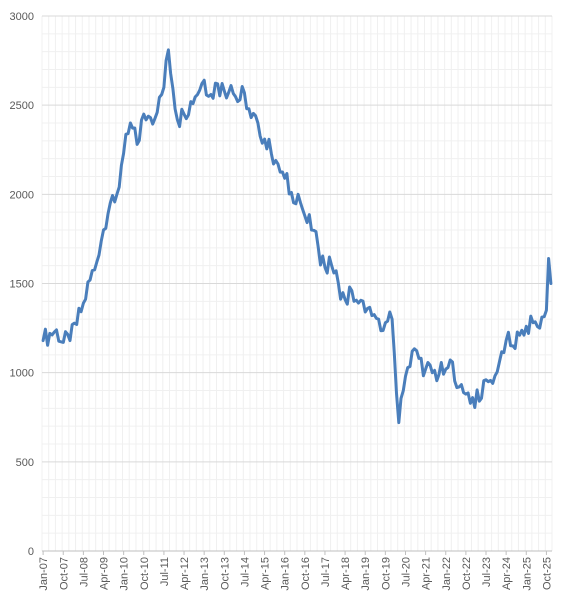  Describe the element at coordinates (427, 573) in the screenshot. I see `x-tick-label: Apr-21` at that location.